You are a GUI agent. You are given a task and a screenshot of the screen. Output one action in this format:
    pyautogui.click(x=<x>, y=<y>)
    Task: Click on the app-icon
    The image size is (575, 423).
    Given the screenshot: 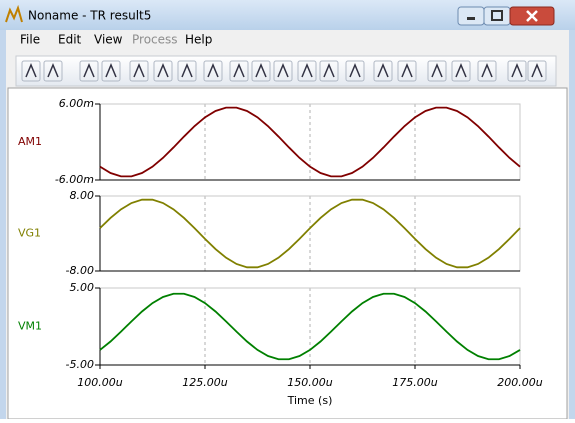 What is the action you would take?
    pyautogui.click(x=14, y=13)
    